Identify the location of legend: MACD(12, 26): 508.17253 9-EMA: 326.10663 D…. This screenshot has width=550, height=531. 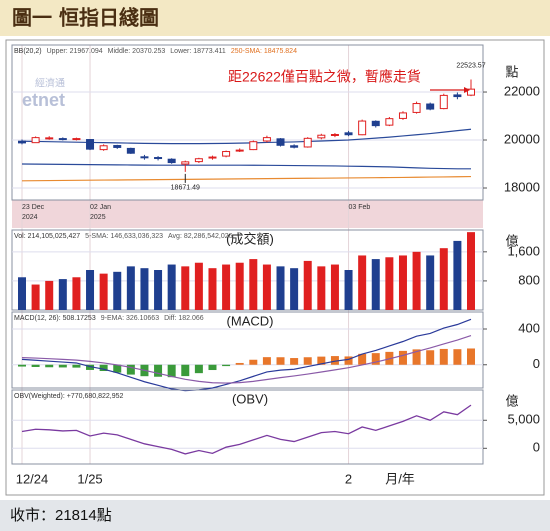
(109, 318).